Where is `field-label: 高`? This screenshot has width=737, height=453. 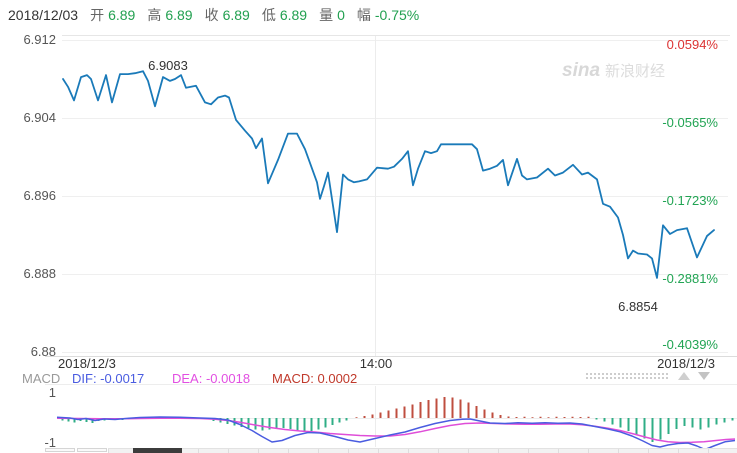
field-label: 高 is located at coordinates (154, 15).